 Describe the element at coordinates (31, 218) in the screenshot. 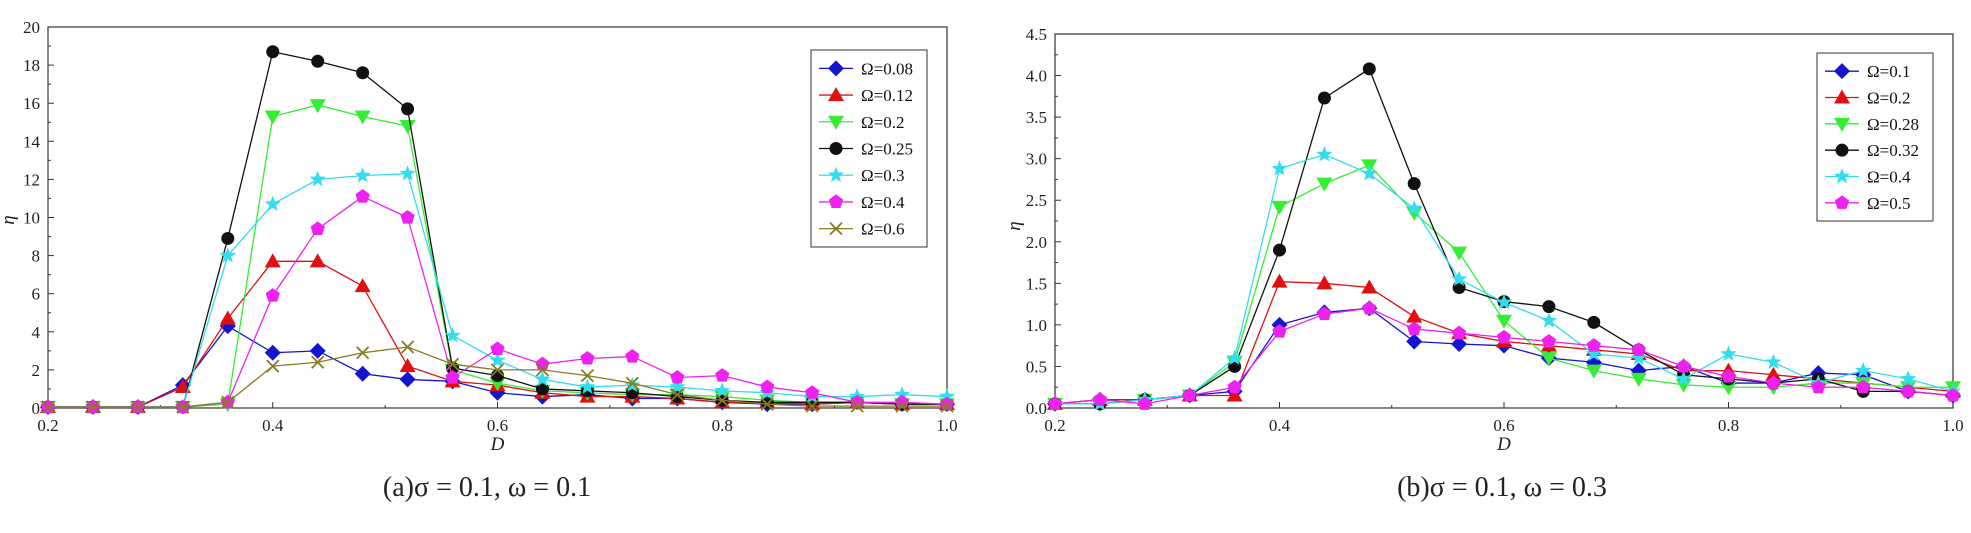

I see `y-tick-label: 10` at that location.